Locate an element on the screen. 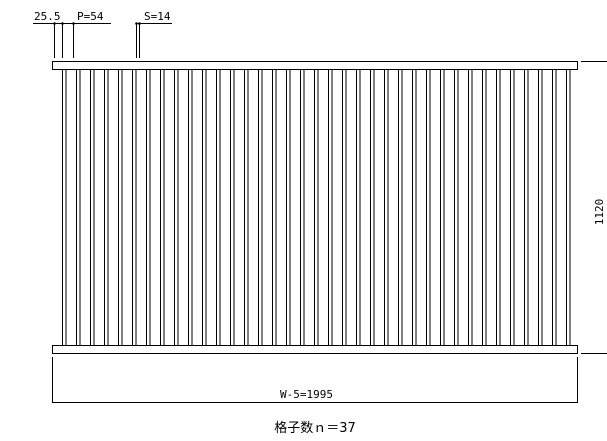 This screenshot has width=607, height=441. height-dimension is located at coordinates (594, 207).